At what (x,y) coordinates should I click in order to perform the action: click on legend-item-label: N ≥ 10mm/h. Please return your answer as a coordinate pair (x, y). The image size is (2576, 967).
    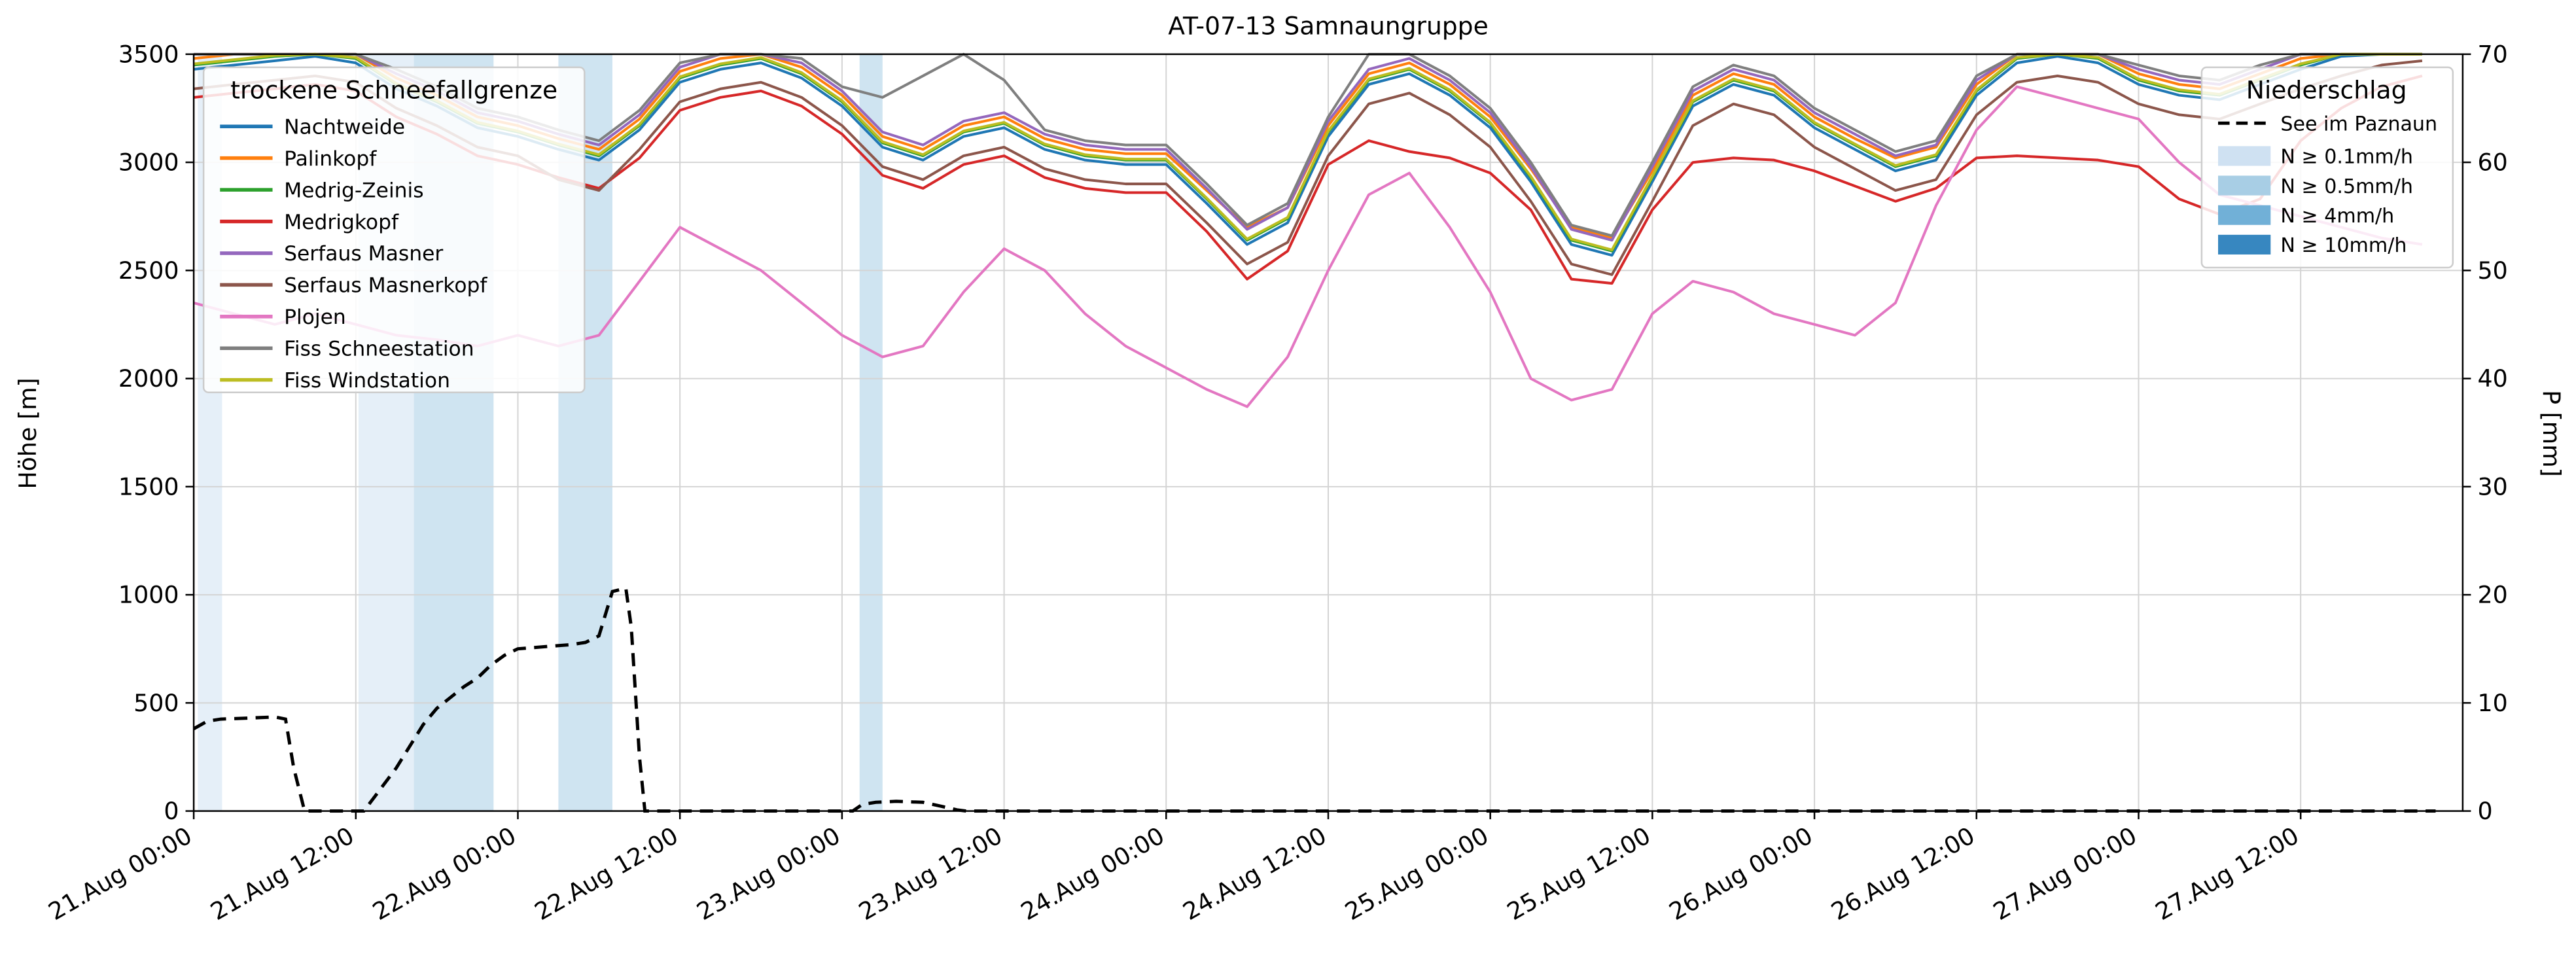
    Looking at the image, I should click on (2343, 246).